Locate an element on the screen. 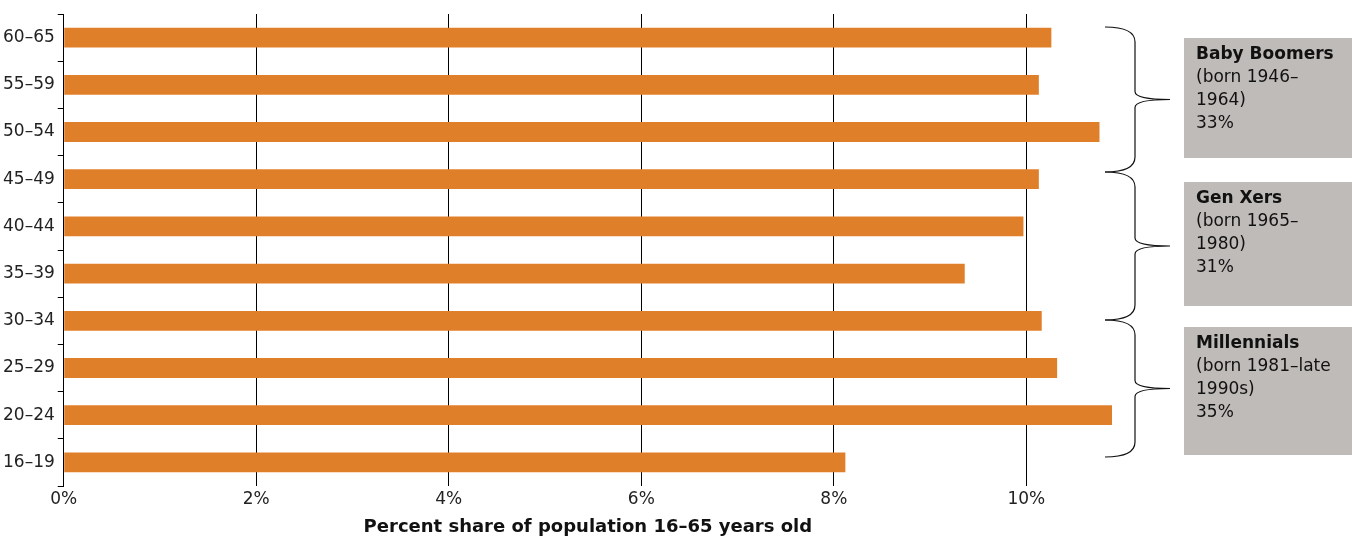  y-tick-label: 25–29 is located at coordinates (29, 366).